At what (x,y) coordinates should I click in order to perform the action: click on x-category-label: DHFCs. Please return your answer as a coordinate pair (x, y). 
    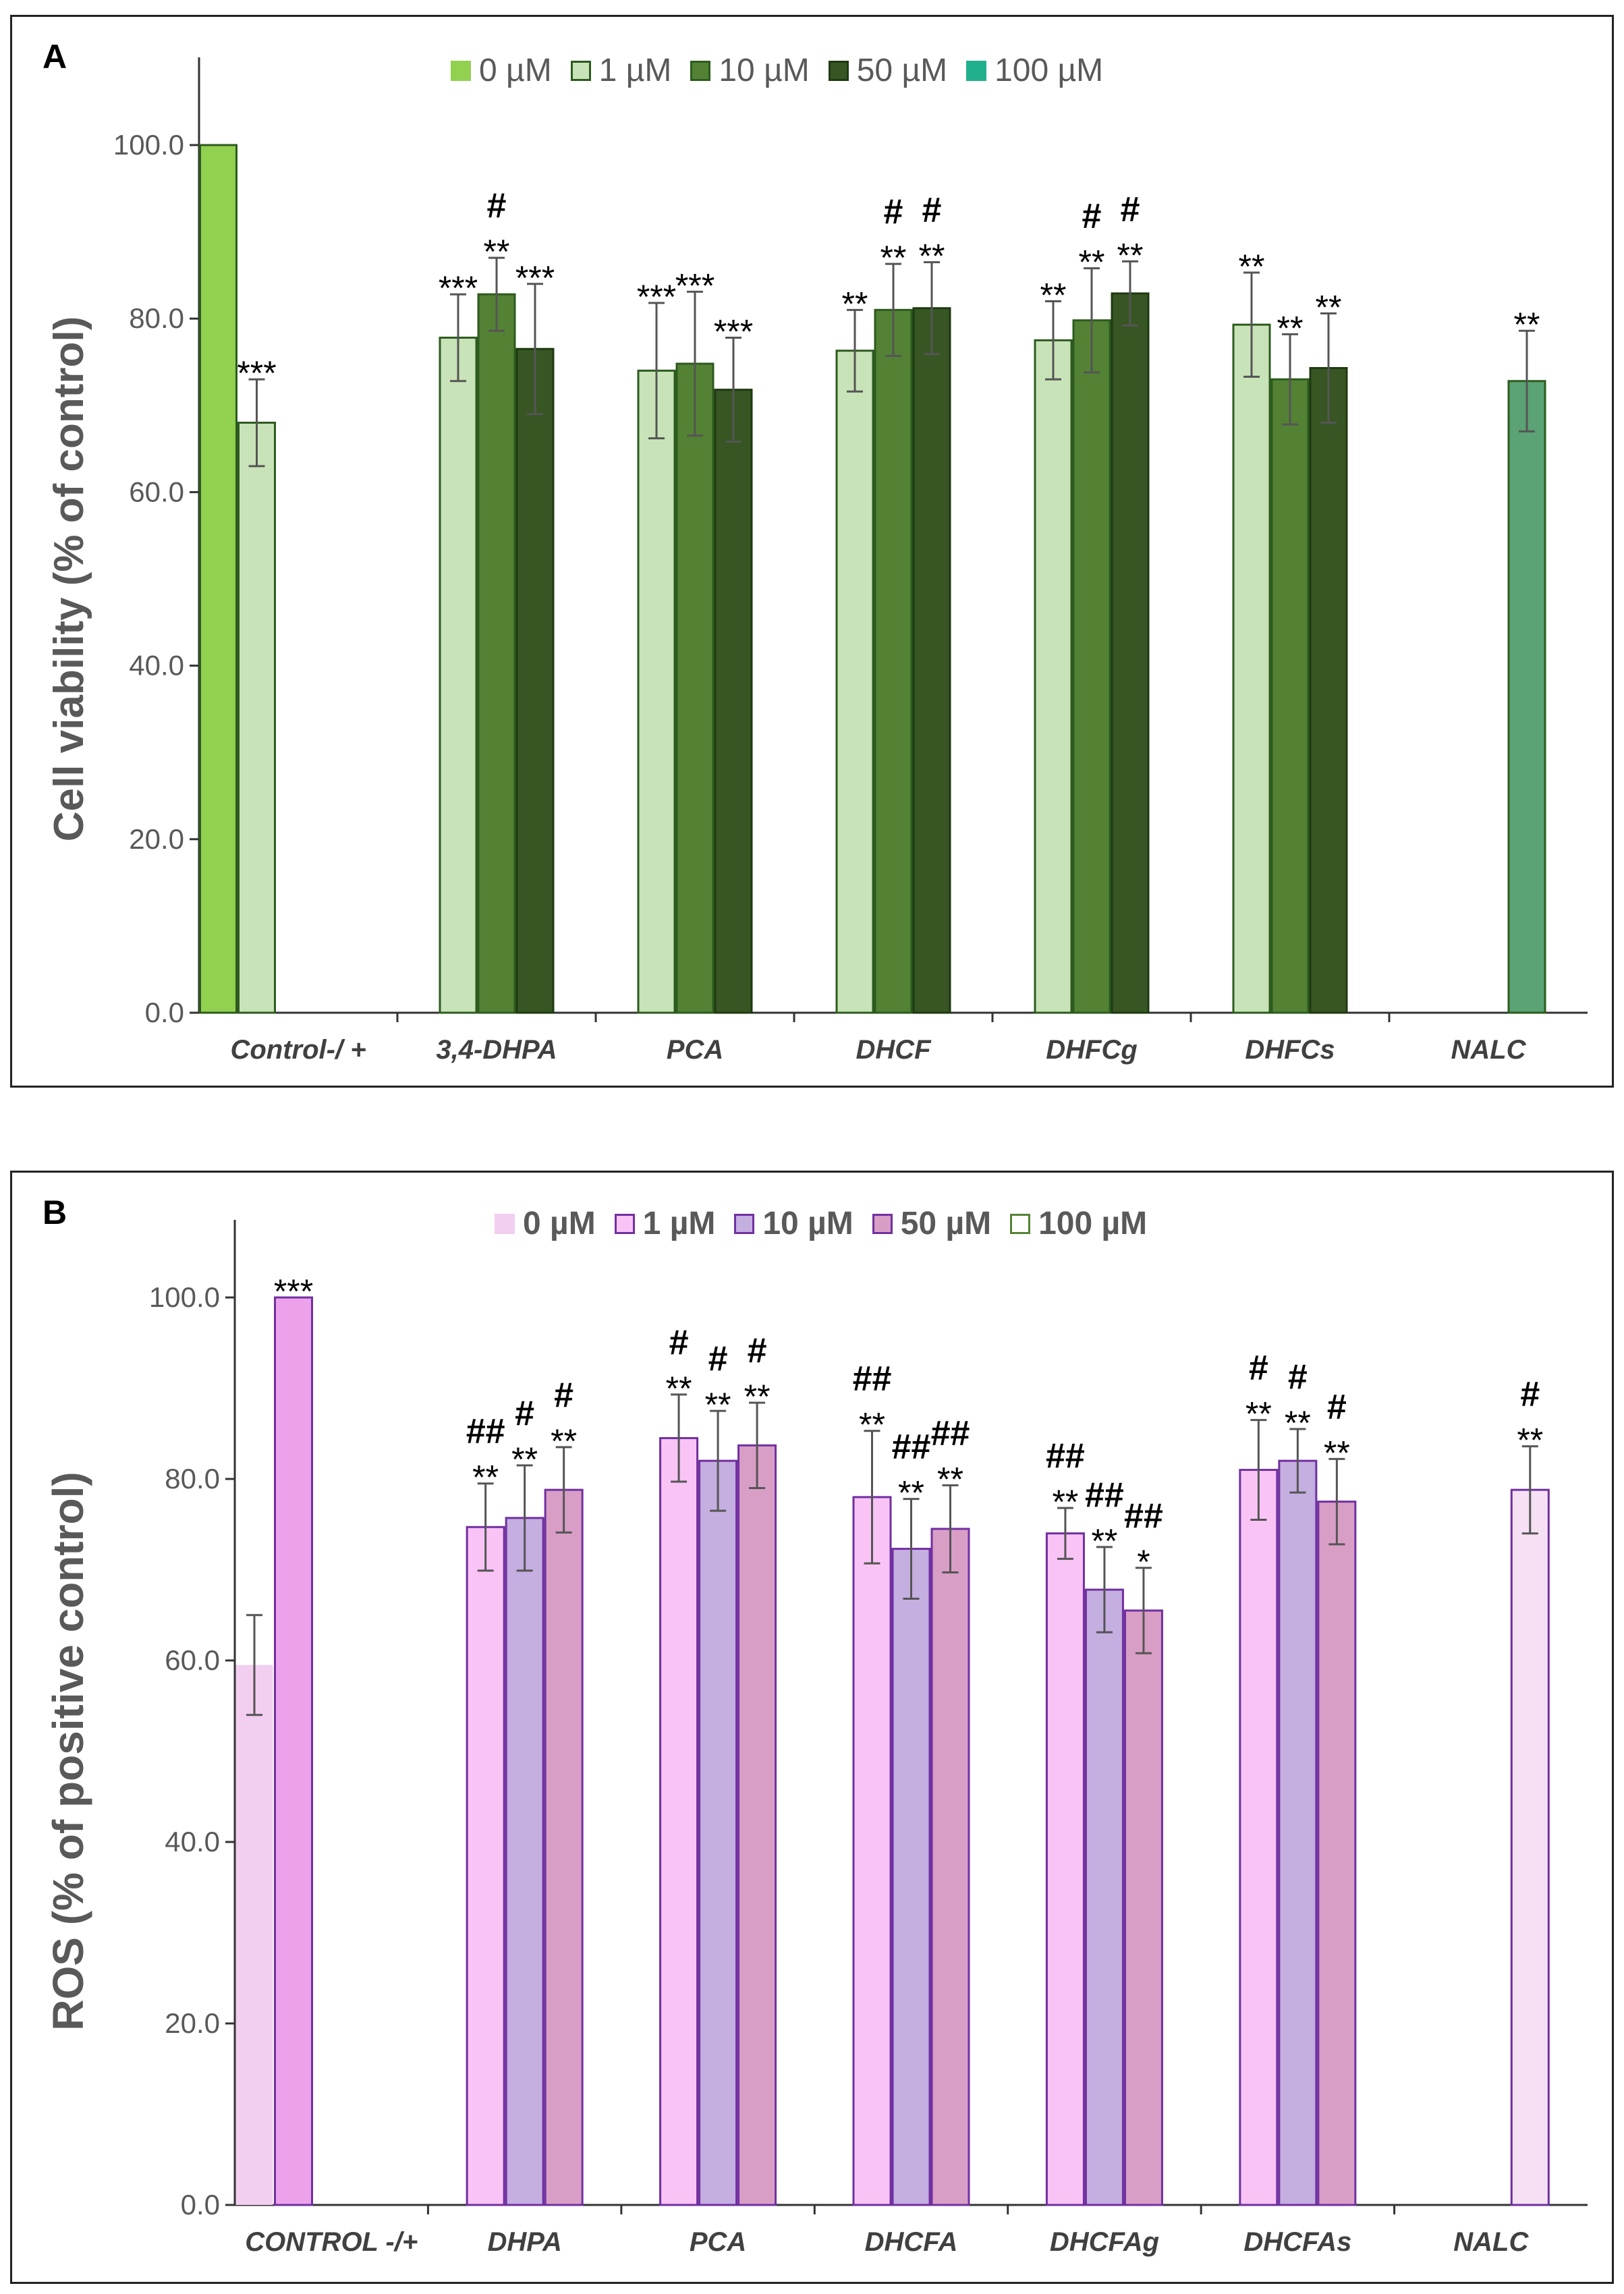
    Looking at the image, I should click on (1290, 1050).